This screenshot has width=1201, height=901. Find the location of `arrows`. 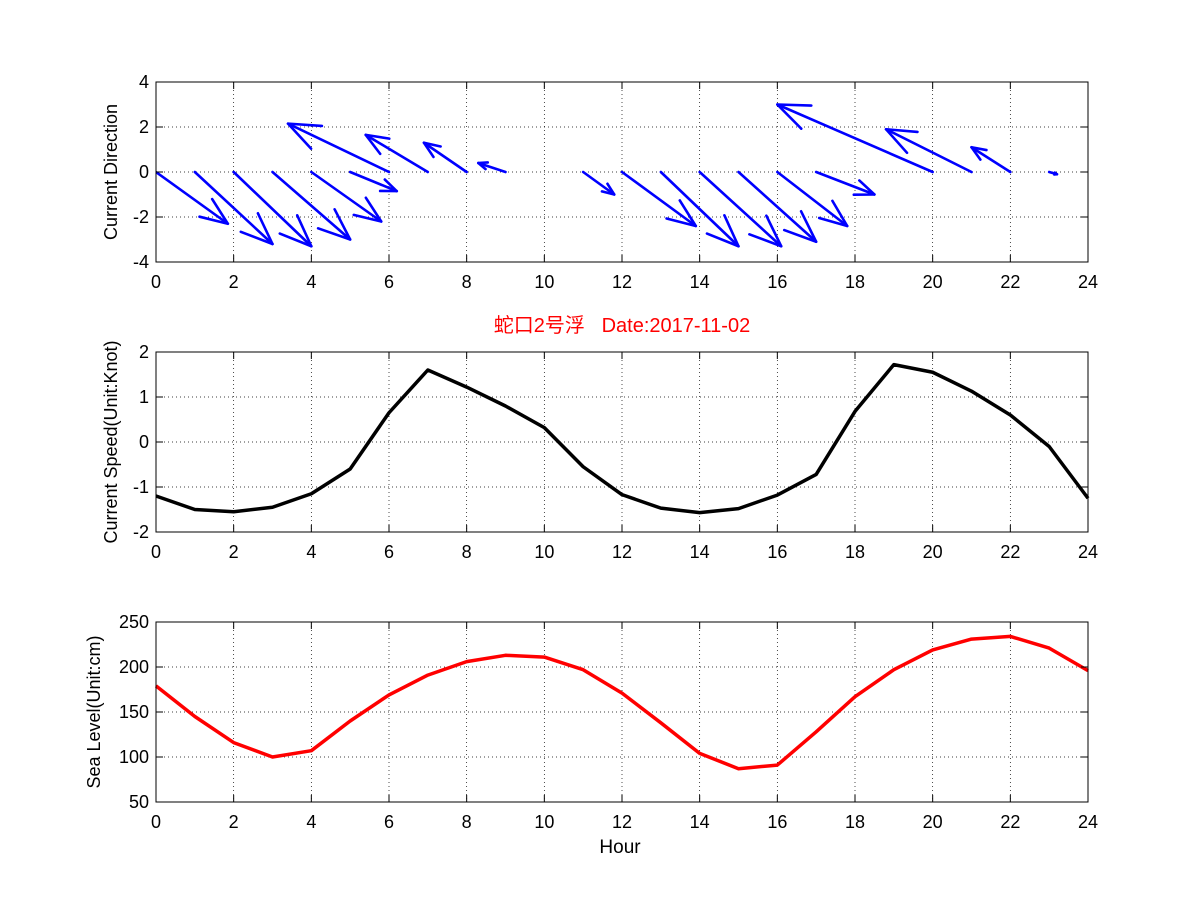

arrows is located at coordinates (607, 175).